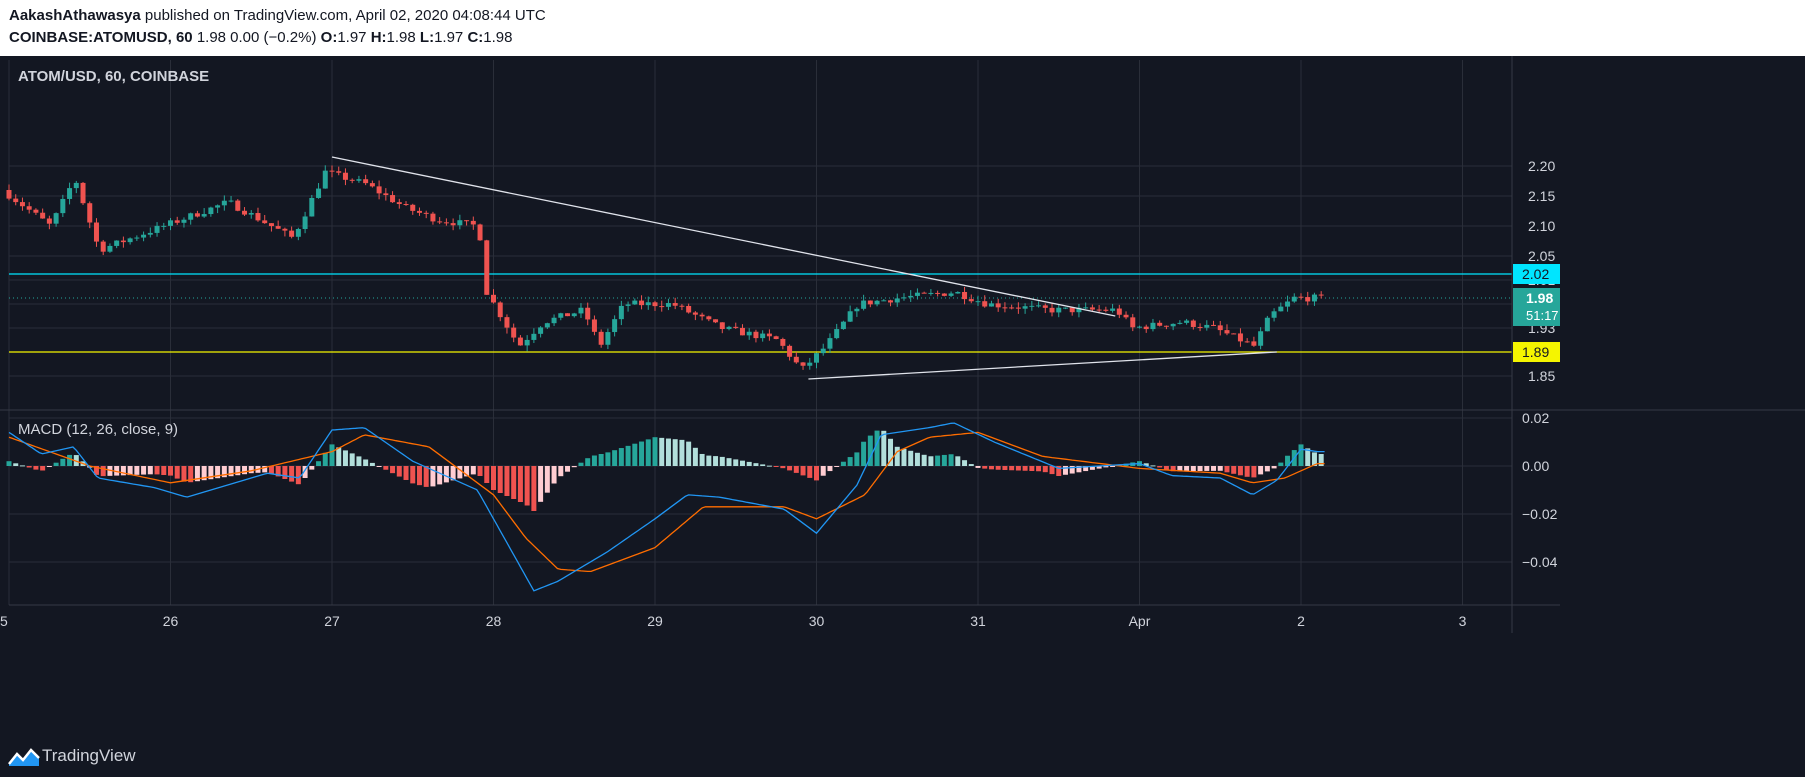 Image resolution: width=1805 pixels, height=777 pixels. Describe the element at coordinates (665, 470) in the screenshot. I see `macd-histogram` at that location.